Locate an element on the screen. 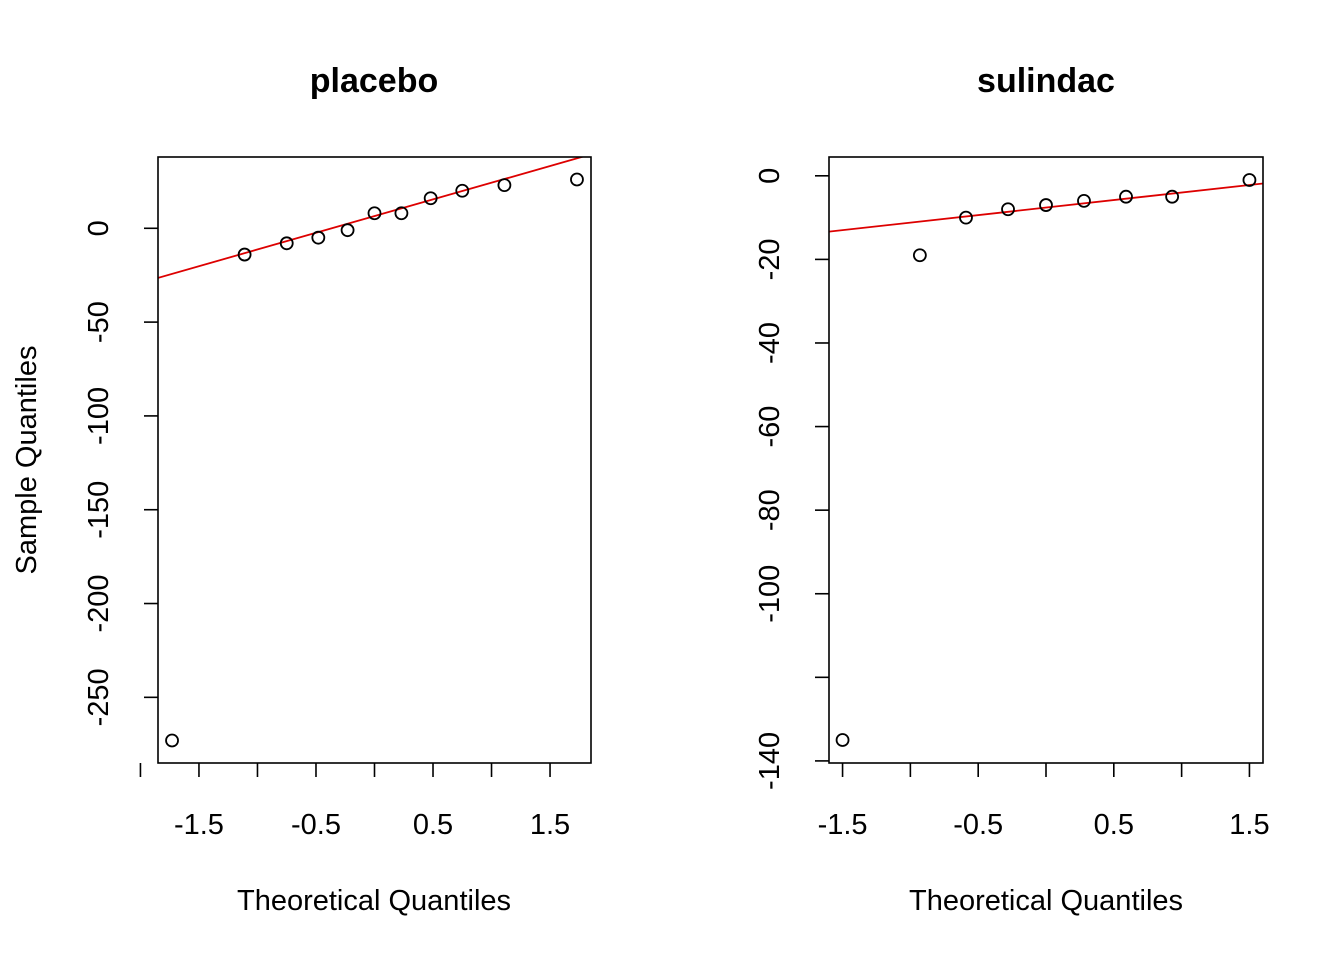 The width and height of the screenshot is (1344, 960). y-axis-label: Sample Quantiles is located at coordinates (27, 460).